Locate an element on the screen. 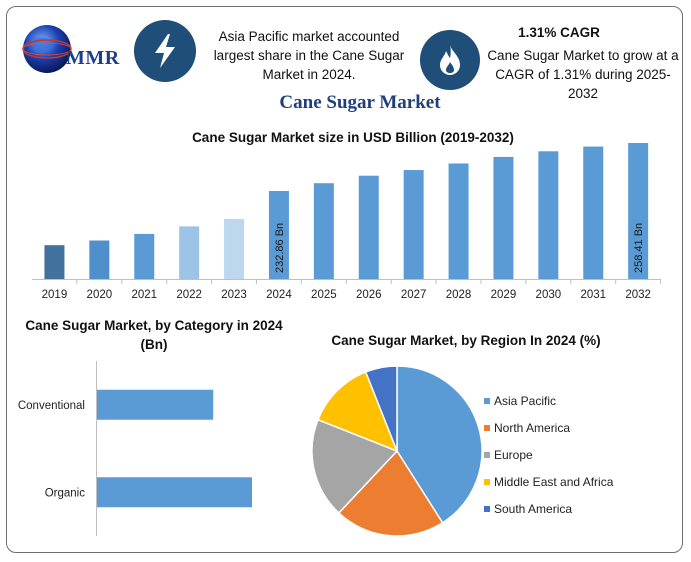 The image size is (691, 562). x-tick-label-2028: 2028 is located at coordinates (459, 295).